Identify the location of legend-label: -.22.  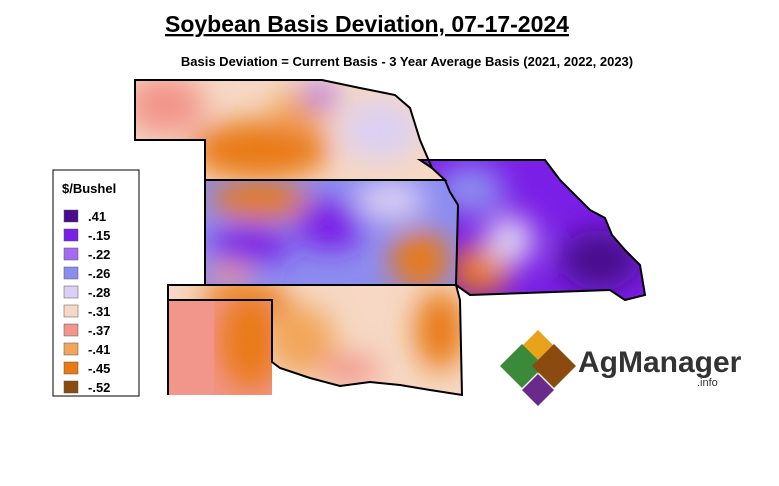
(99, 254).